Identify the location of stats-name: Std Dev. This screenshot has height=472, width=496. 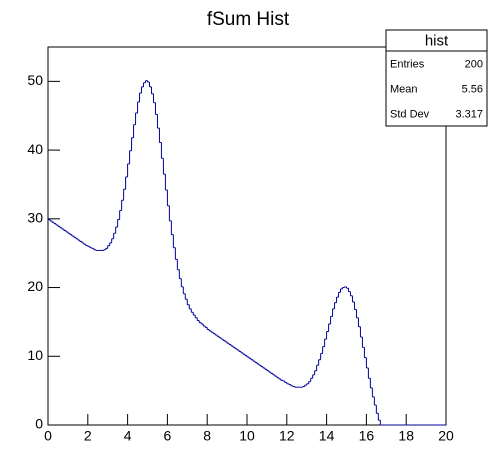
(410, 114).